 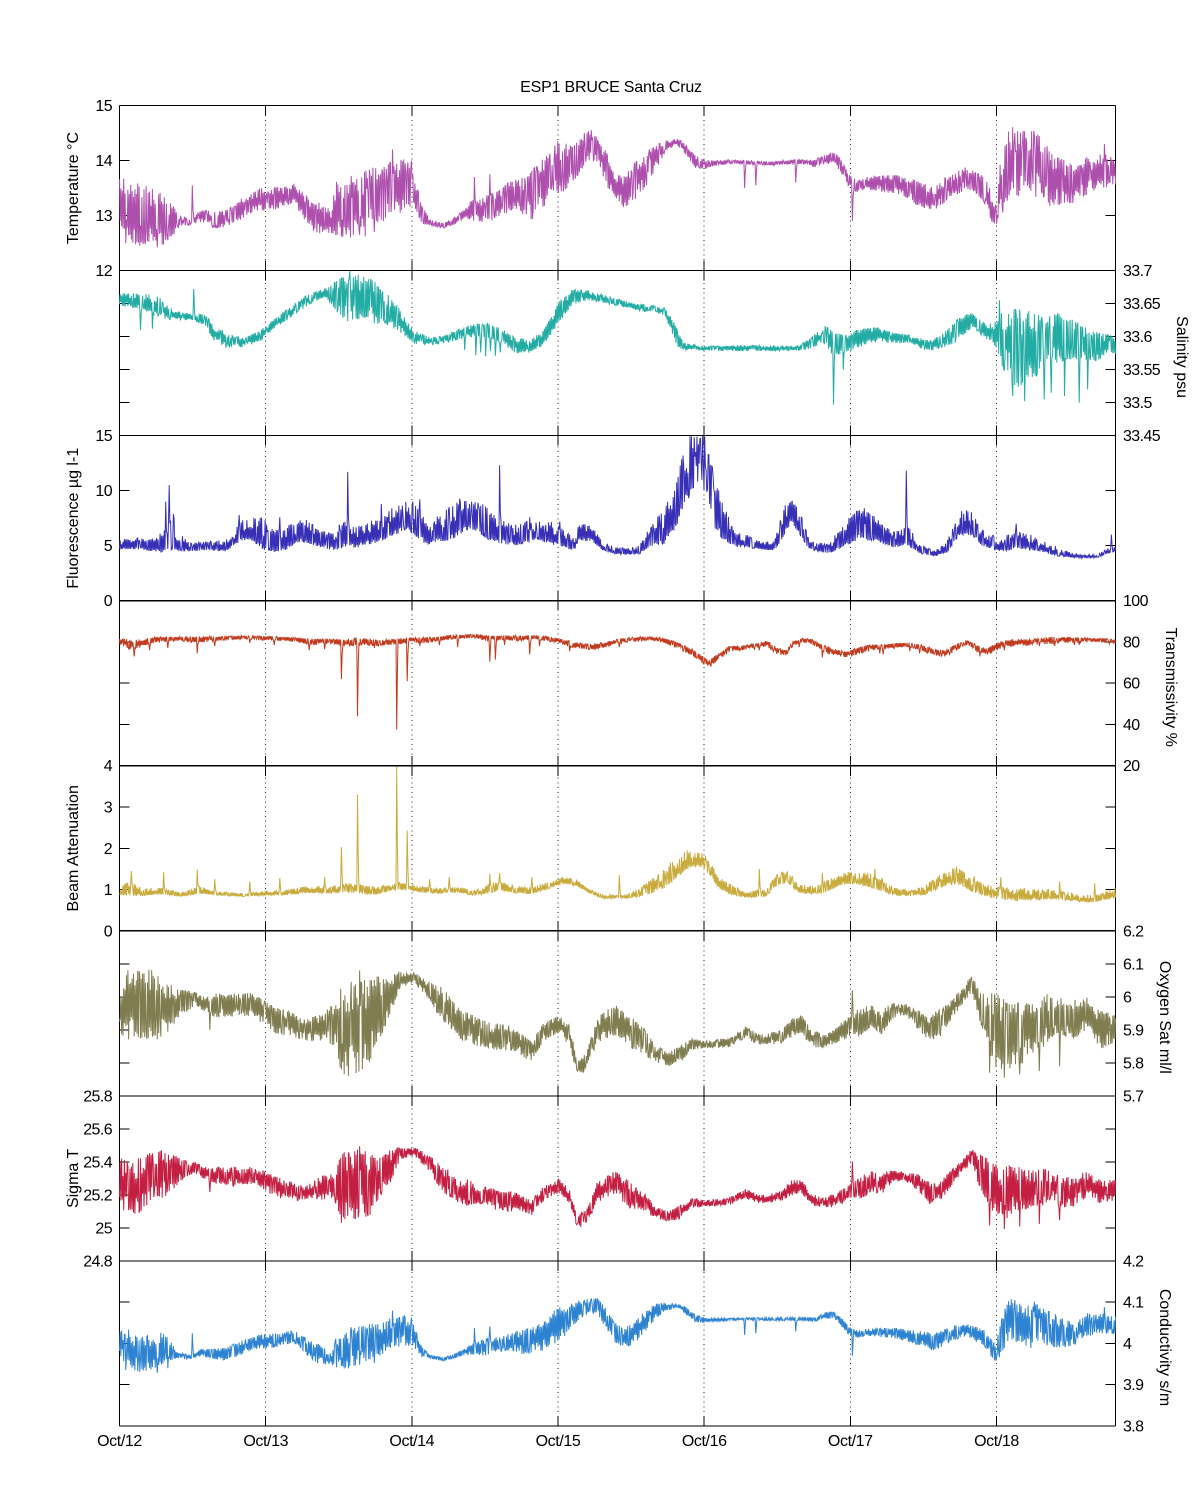 What do you see at coordinates (1133, 931) in the screenshot?
I see `svg-text: 6.2` at bounding box center [1133, 931].